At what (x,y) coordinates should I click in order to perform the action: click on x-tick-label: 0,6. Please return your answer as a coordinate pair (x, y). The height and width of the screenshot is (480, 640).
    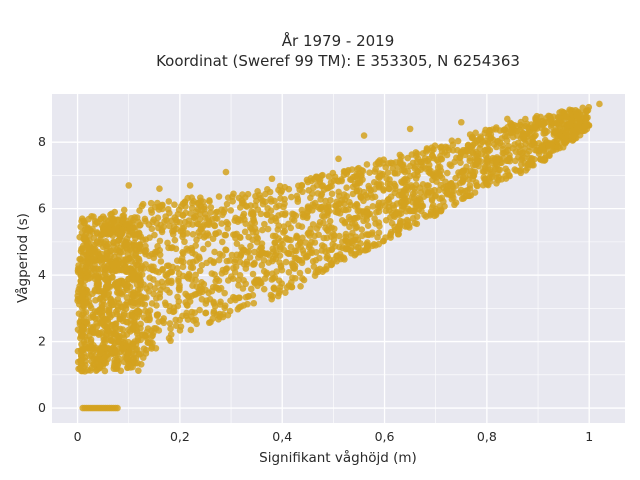
    Looking at the image, I should click on (385, 436).